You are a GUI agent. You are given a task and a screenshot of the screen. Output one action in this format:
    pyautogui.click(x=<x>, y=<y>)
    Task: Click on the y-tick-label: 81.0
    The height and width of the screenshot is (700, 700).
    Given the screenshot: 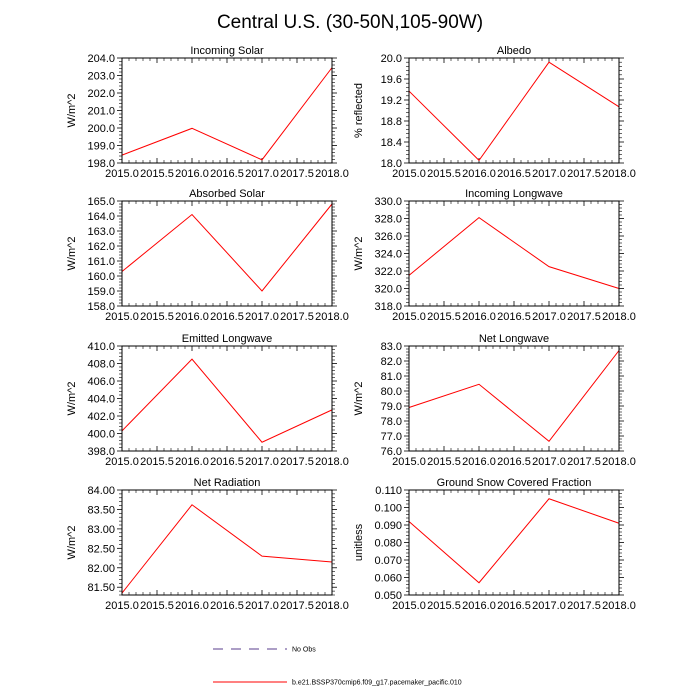 What is the action you would take?
    pyautogui.click(x=391, y=377)
    